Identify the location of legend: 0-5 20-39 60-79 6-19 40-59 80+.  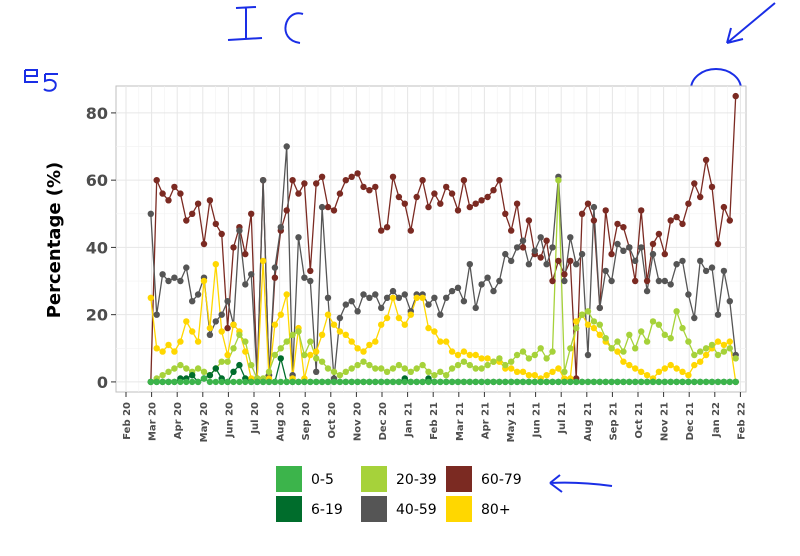
(399, 494).